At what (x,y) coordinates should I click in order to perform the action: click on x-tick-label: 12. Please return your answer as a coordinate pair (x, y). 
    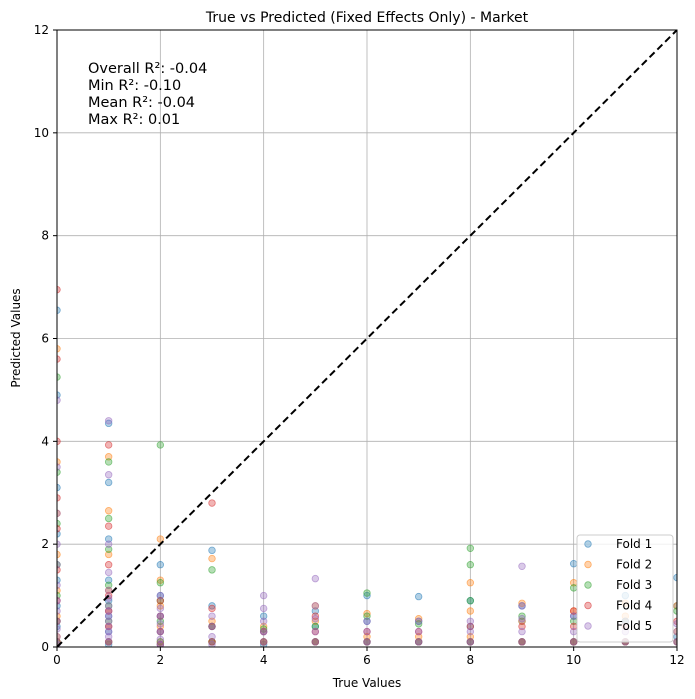
    Looking at the image, I should click on (676, 660).